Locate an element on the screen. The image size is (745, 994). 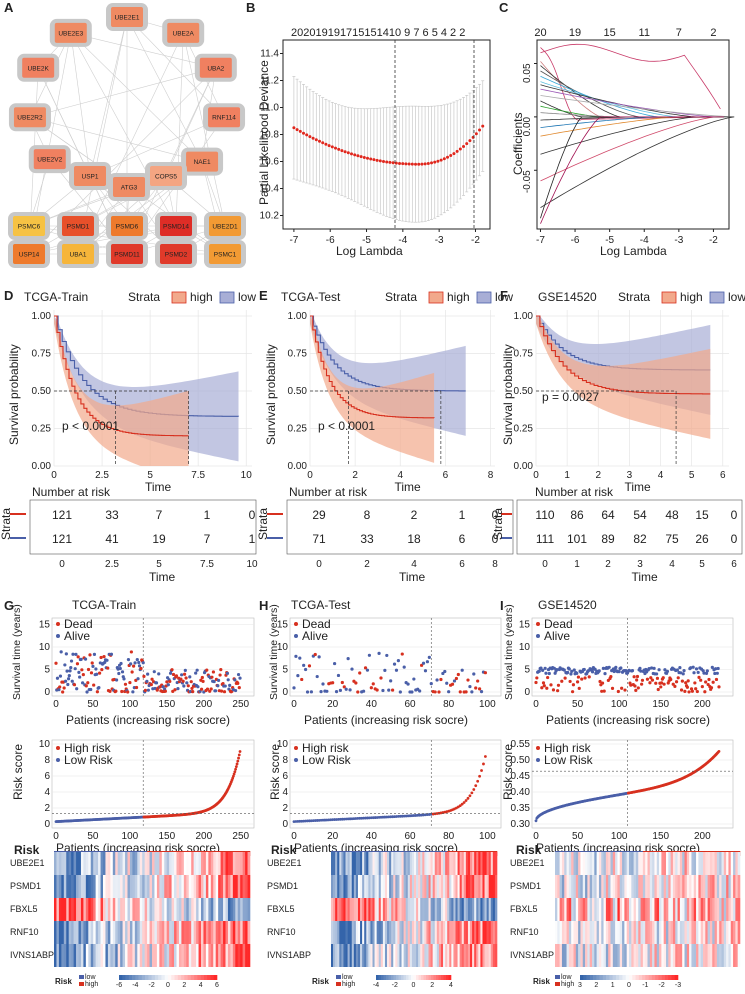
node-box is located at coordinates (78, 254).